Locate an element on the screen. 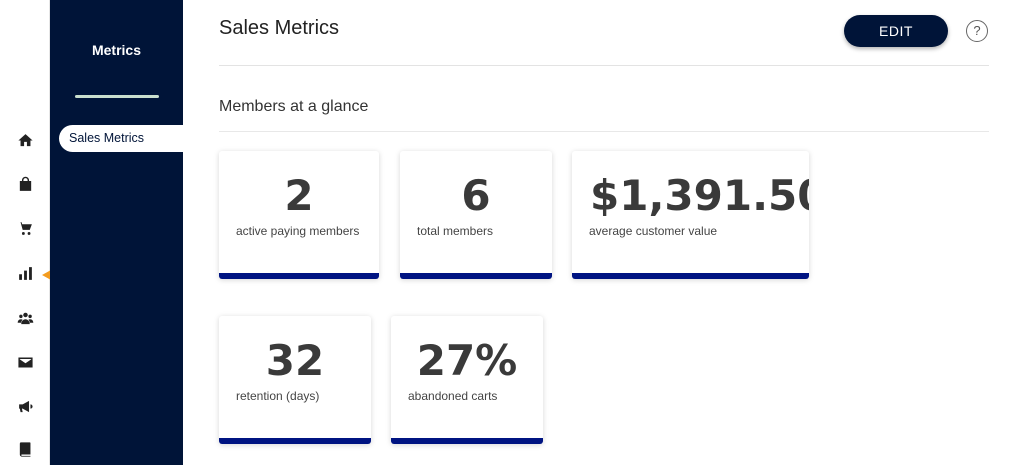 The width and height of the screenshot is (1024, 465). page-title: Sales Metrics is located at coordinates (279, 28).